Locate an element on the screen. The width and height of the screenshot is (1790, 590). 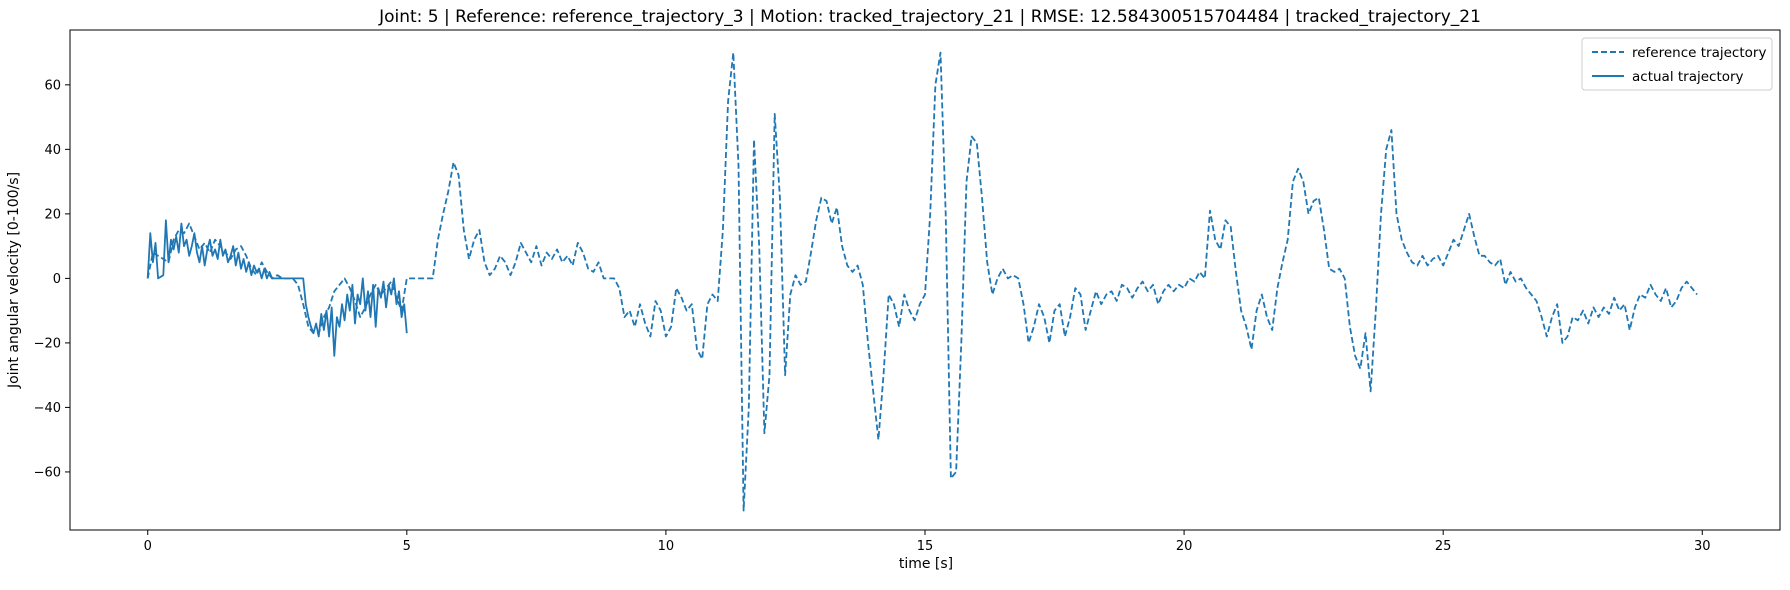
x-tick-label: 25 is located at coordinates (1443, 546).